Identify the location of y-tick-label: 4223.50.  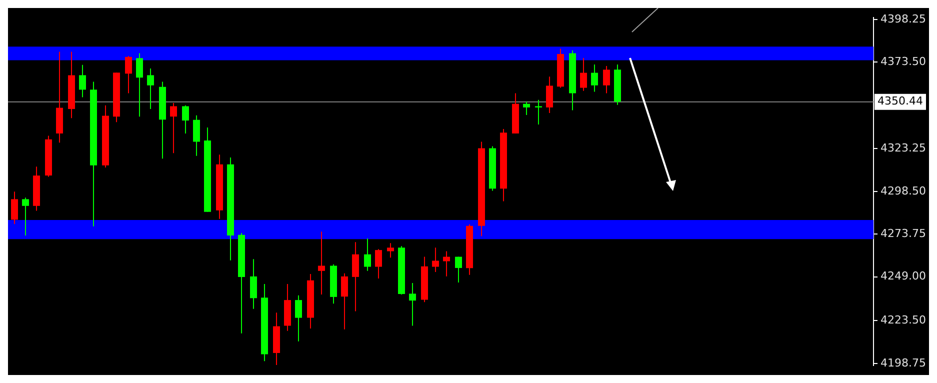
(903, 320).